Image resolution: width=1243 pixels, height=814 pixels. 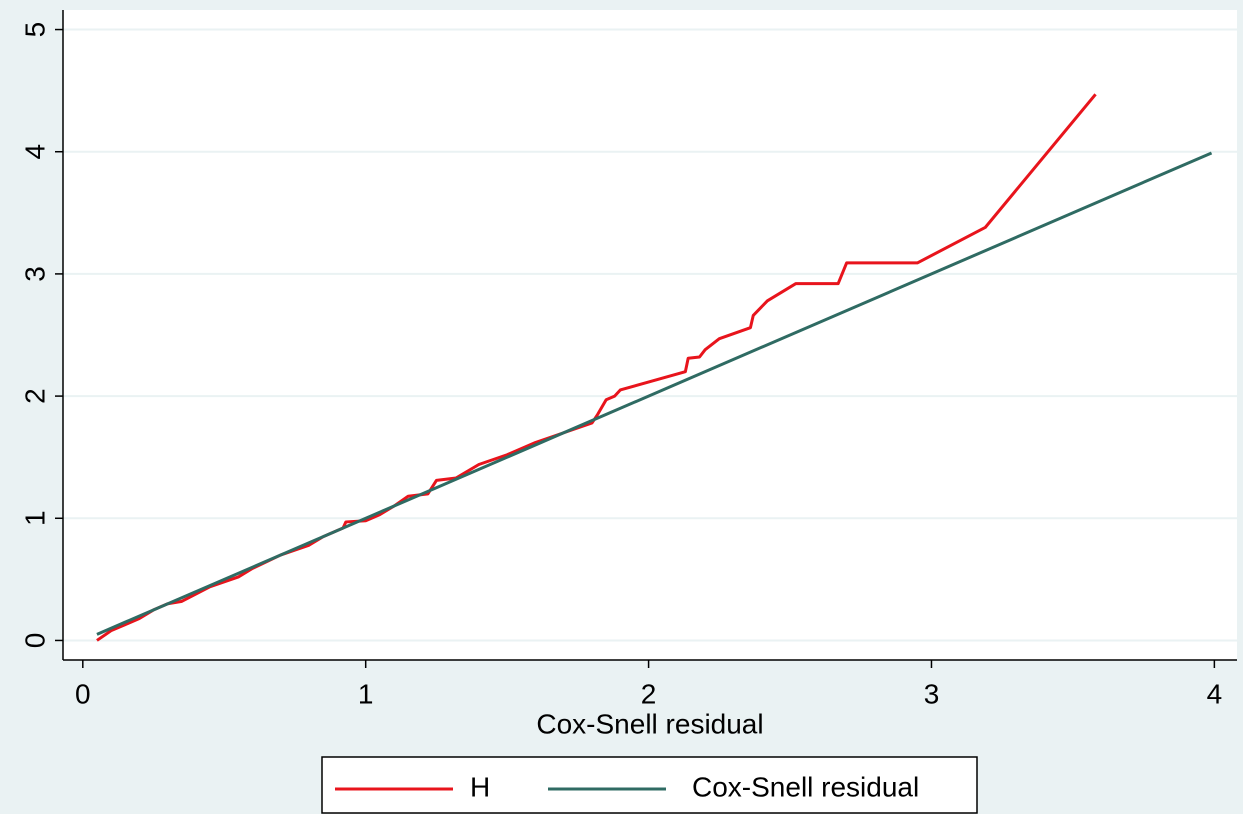 What do you see at coordinates (649, 693) in the screenshot?
I see `x-tick-label: 2` at bounding box center [649, 693].